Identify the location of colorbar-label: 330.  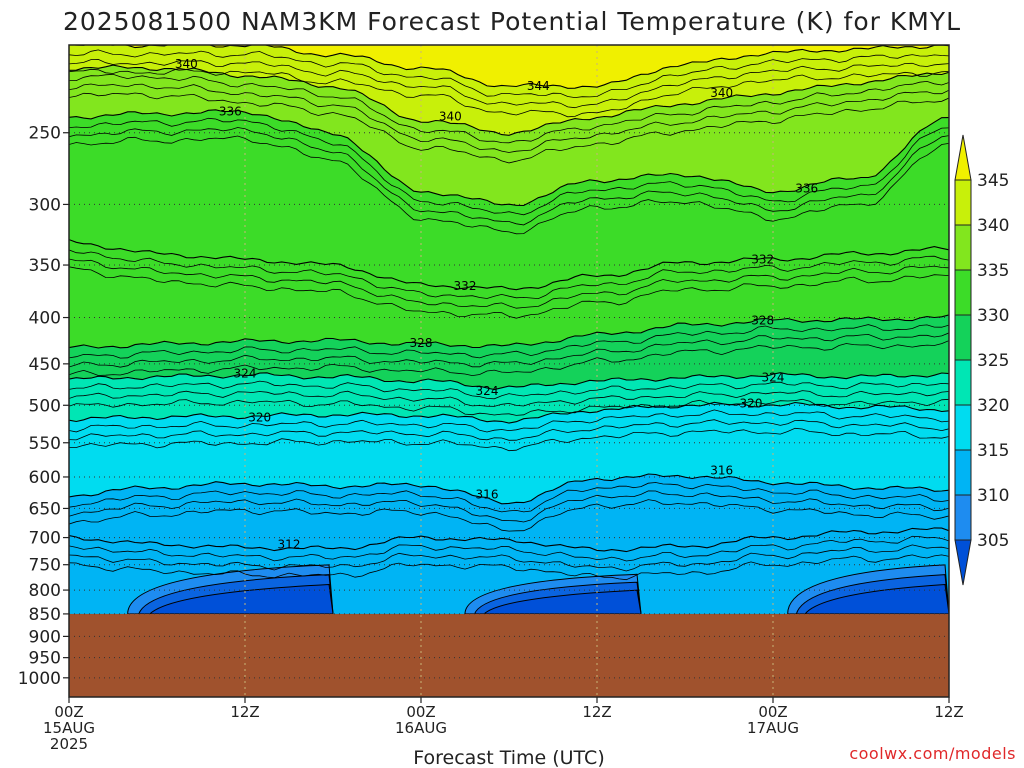
(993, 316).